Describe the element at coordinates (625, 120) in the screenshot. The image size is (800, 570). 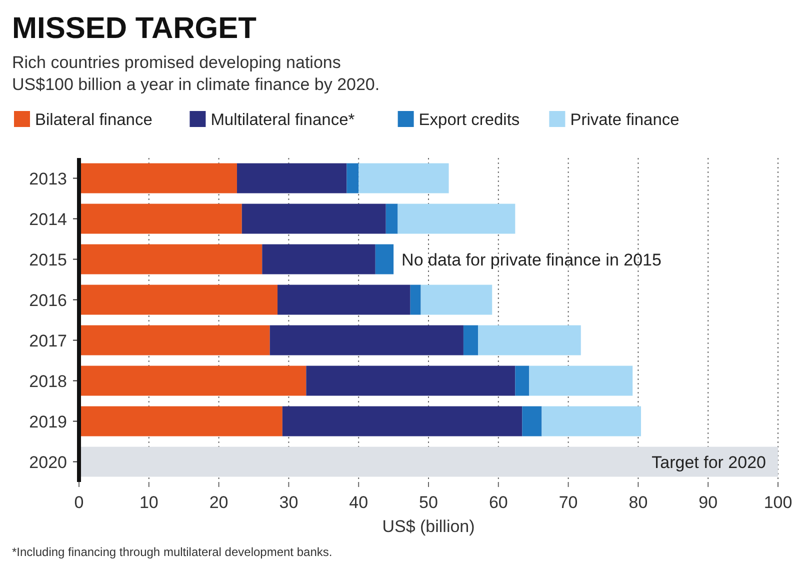
I see `legend-label: Private finance` at that location.